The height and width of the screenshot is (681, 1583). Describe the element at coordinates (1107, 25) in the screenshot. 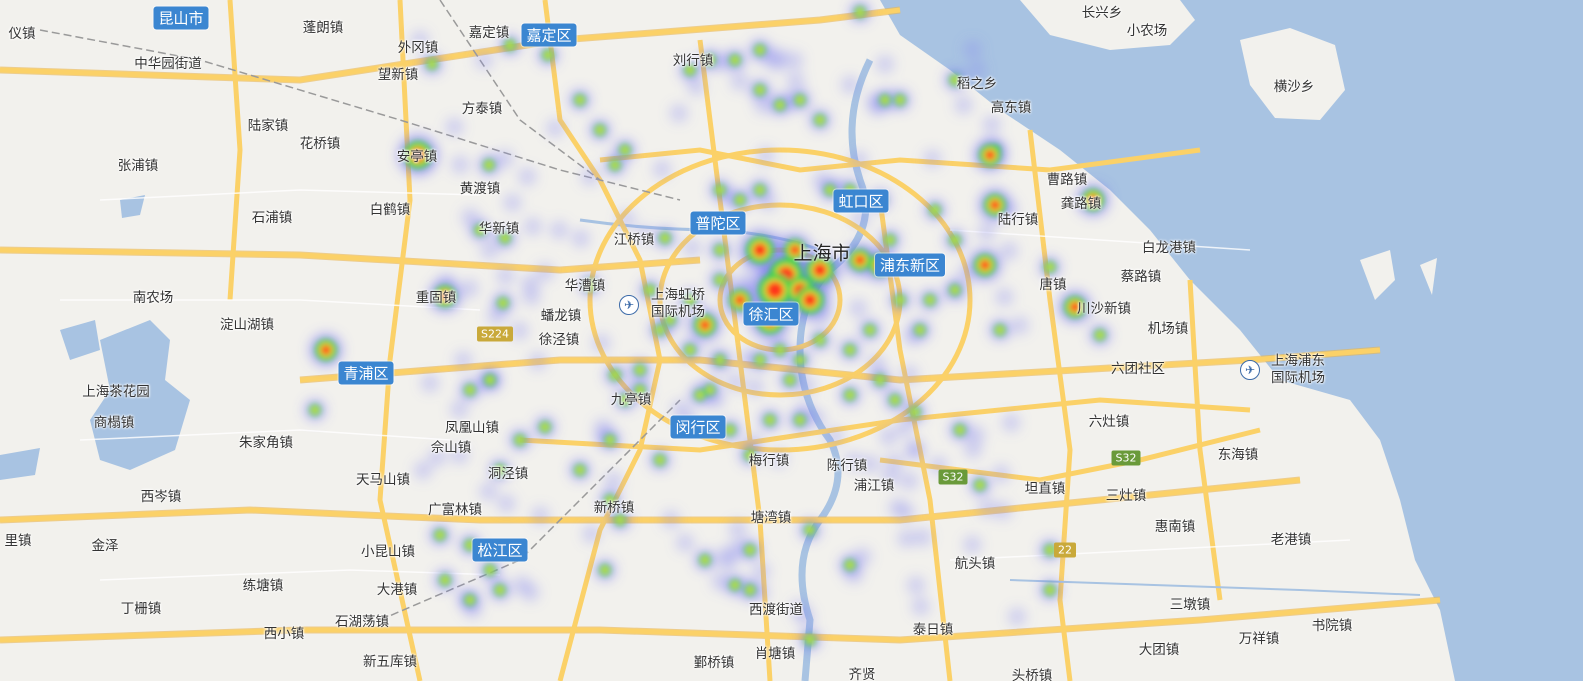

I see `changxing-island` at that location.